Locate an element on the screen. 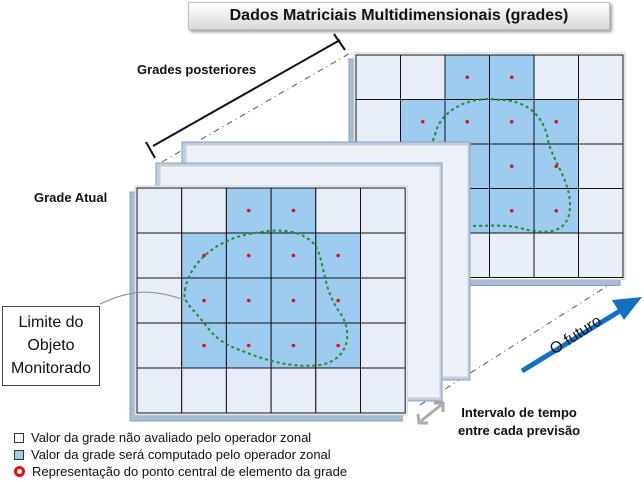 This screenshot has width=644, height=482. callout-line-2: Objeto is located at coordinates (51, 345).